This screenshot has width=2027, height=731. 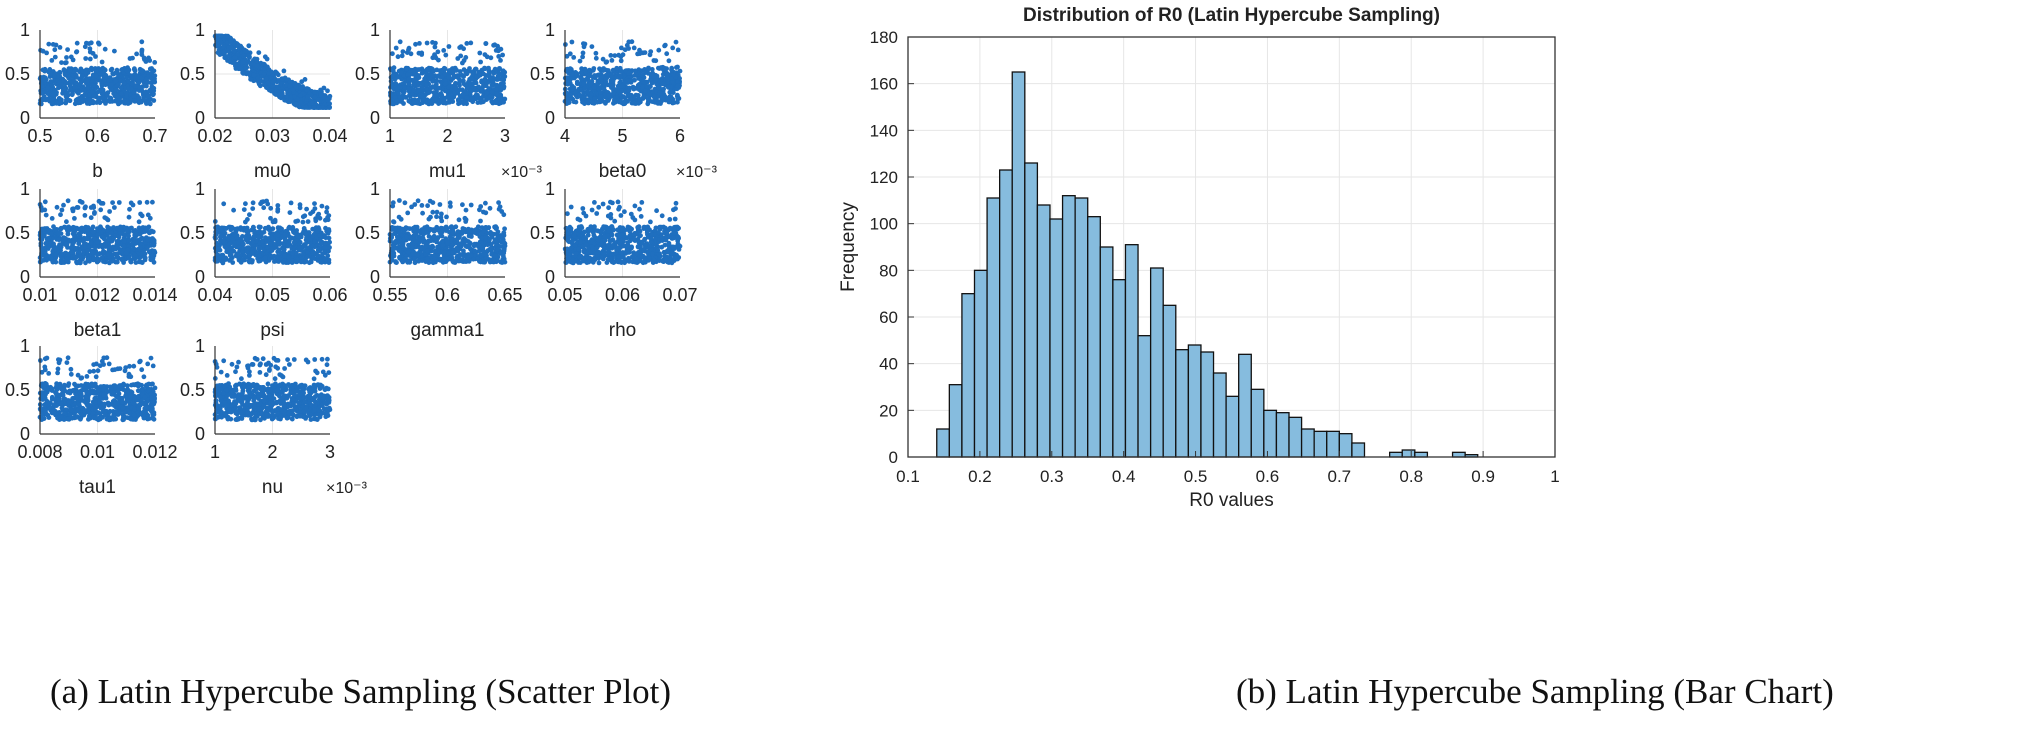 What do you see at coordinates (565, 136) in the screenshot?
I see `x-tick-label: 4` at bounding box center [565, 136].